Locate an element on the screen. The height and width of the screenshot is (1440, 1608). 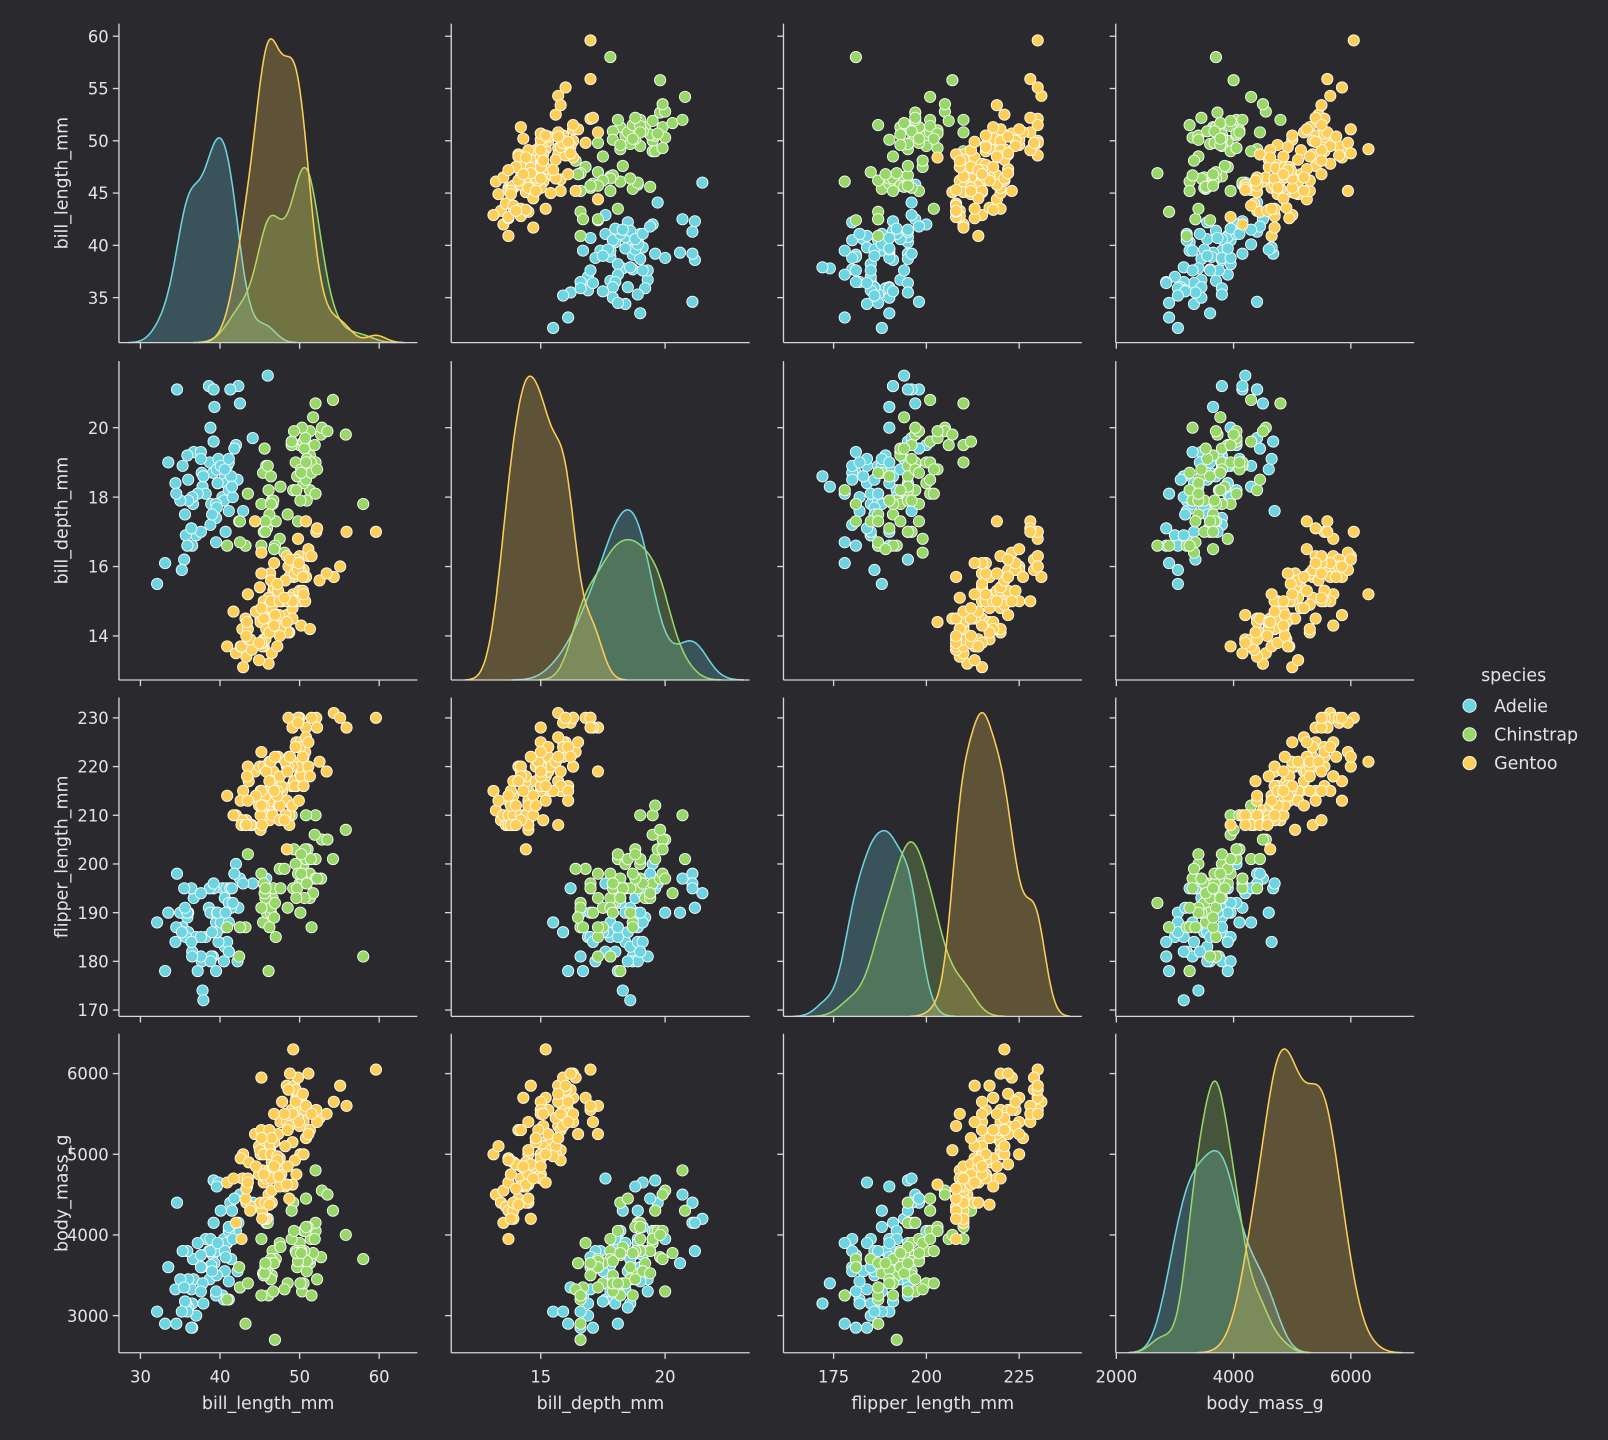
kde-line-gentoo is located at coordinates (989, 864).